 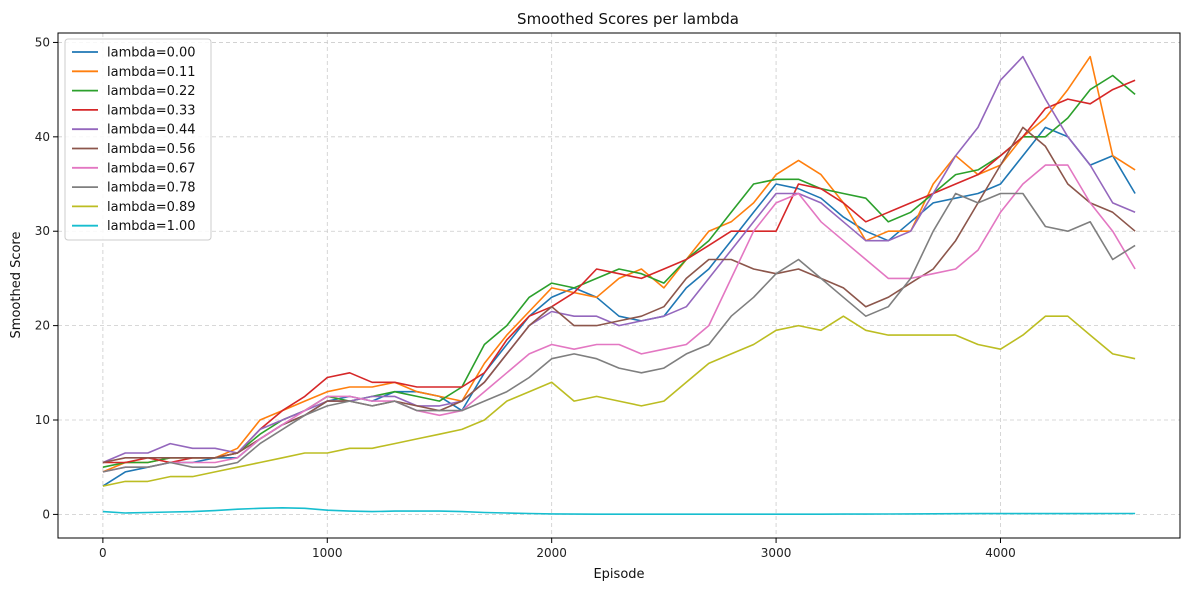 What do you see at coordinates (103, 553) in the screenshot?
I see `x-tick-label: 0` at bounding box center [103, 553].